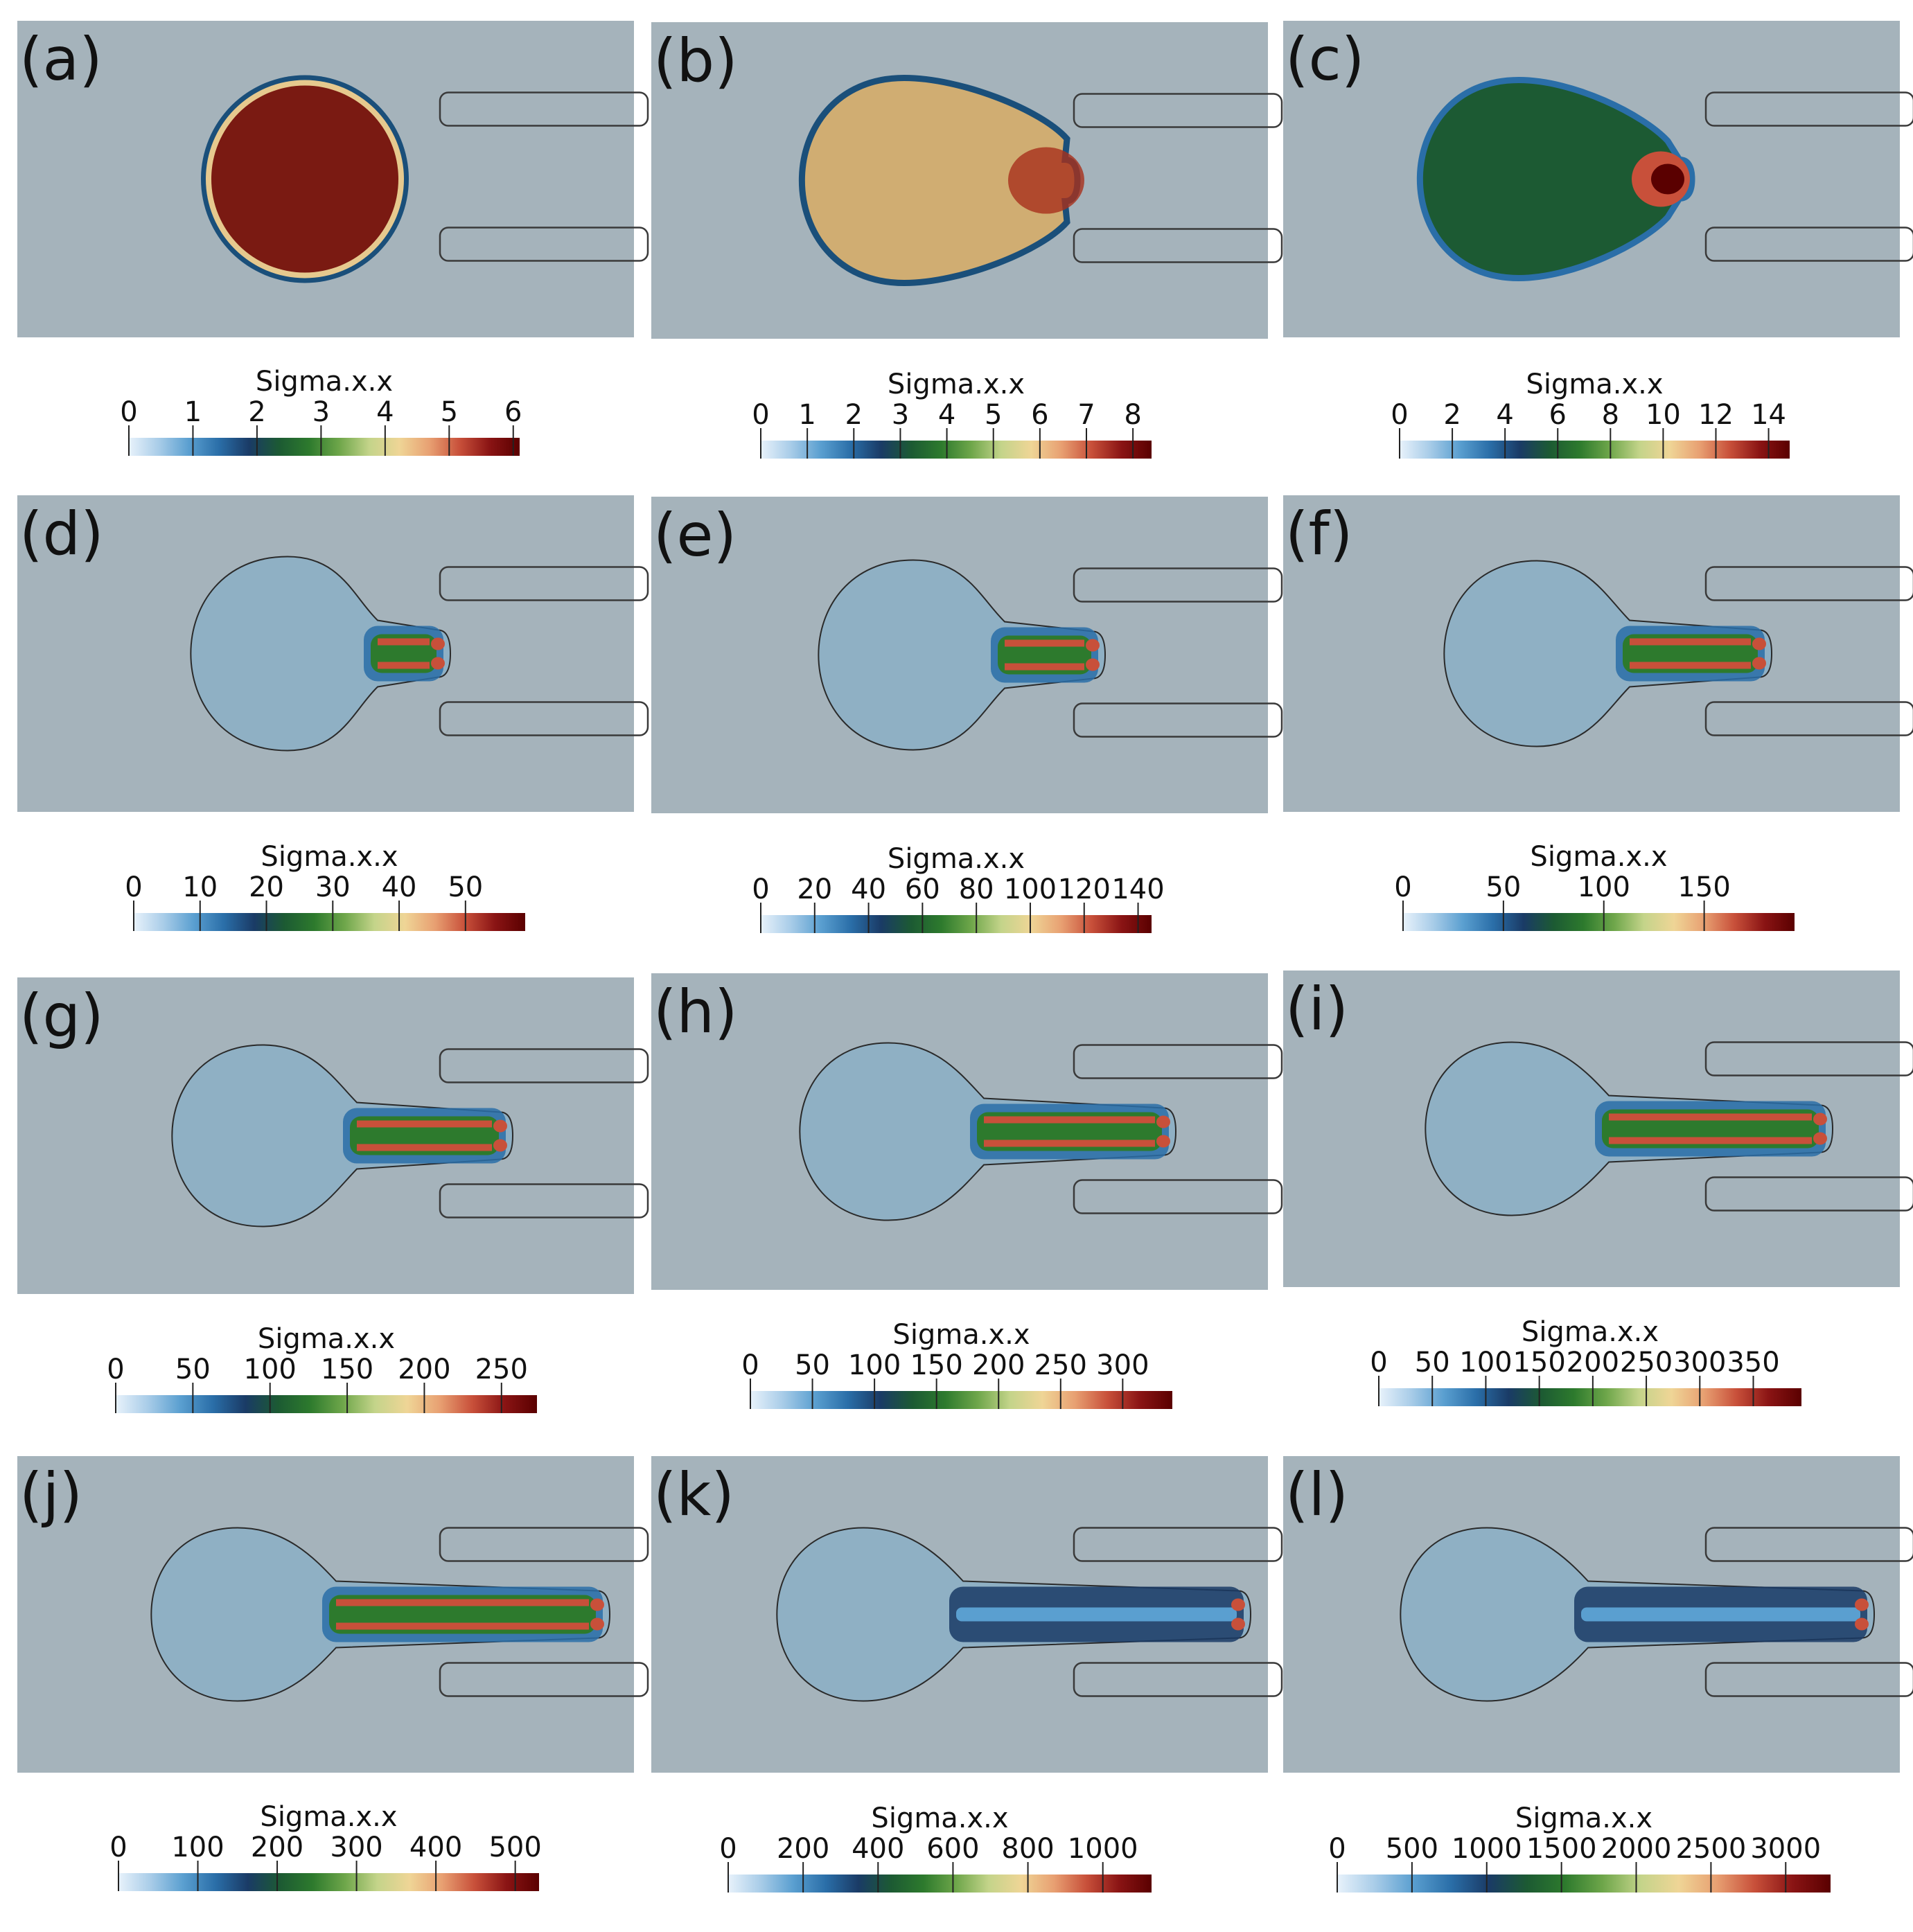  What do you see at coordinates (1132, 415) in the screenshot?
I see `colorbar-tick-label: 8` at bounding box center [1132, 415].